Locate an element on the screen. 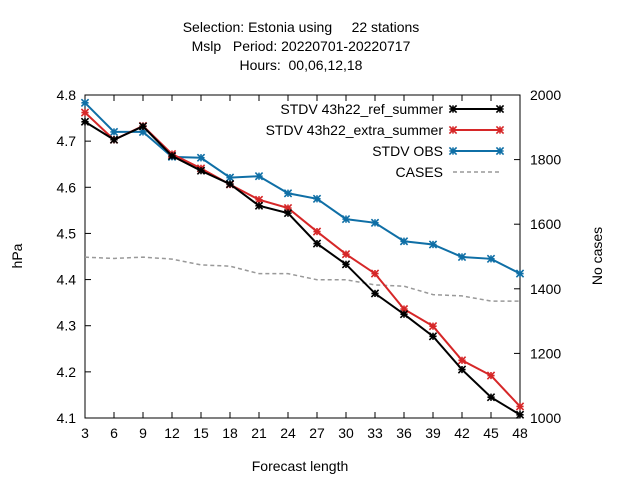 Image resolution: width=640 pixels, height=480 pixels. legend-item: STDV 43h22_ref_summer is located at coordinates (392, 109).